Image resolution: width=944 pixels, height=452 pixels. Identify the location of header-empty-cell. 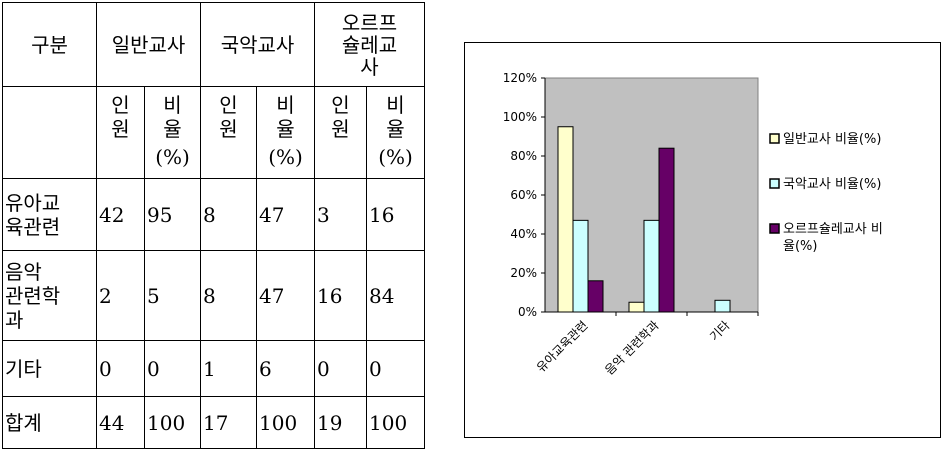
(49, 132).